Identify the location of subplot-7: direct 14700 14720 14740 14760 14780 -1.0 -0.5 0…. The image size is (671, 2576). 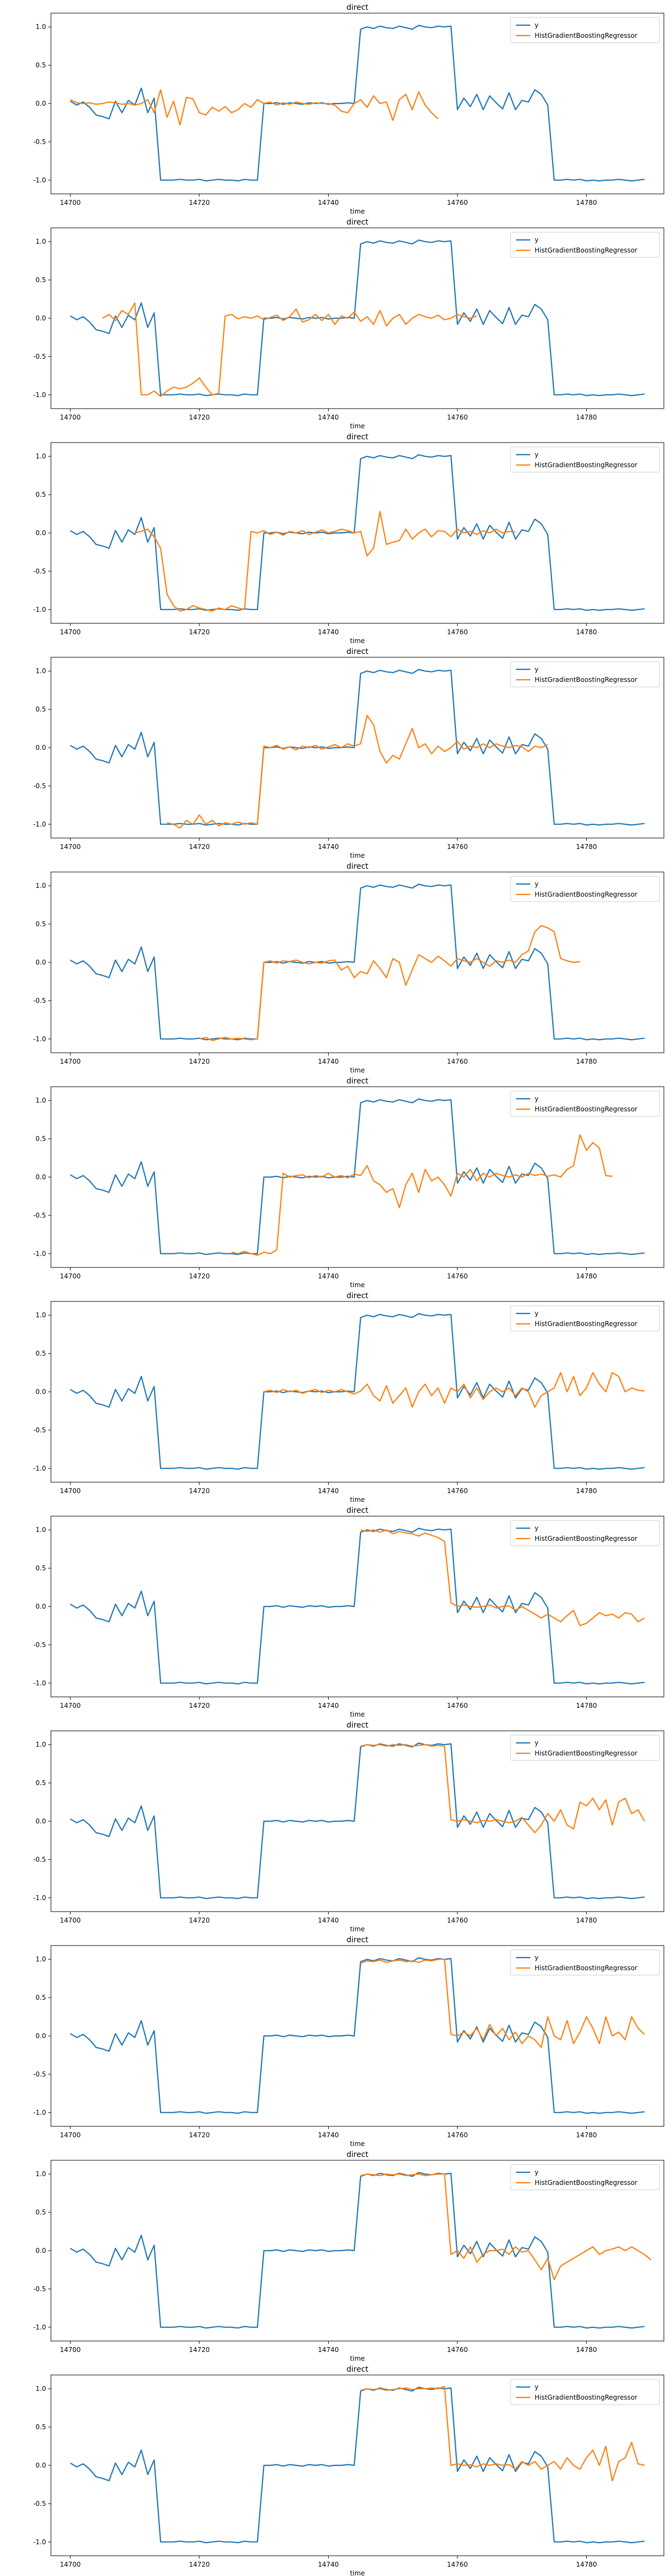
(348, 1398).